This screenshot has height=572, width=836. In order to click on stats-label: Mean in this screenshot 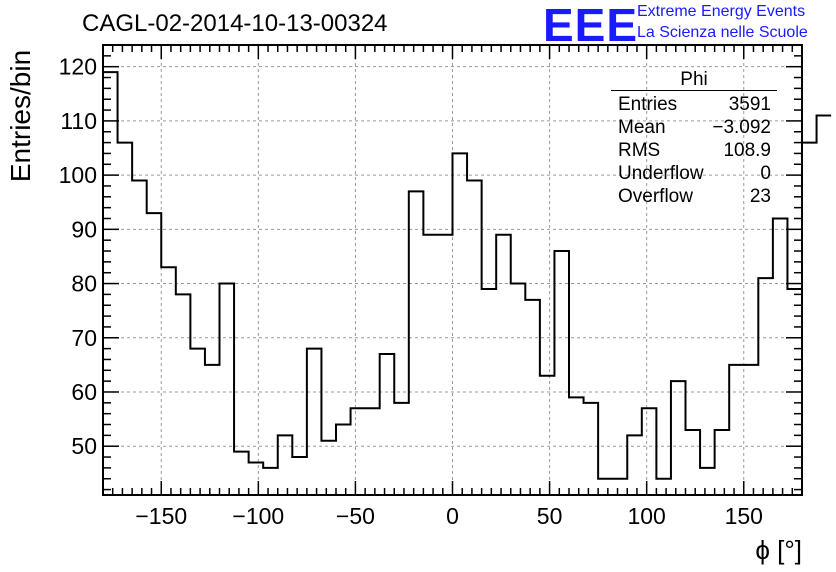, I will do `click(642, 127)`.